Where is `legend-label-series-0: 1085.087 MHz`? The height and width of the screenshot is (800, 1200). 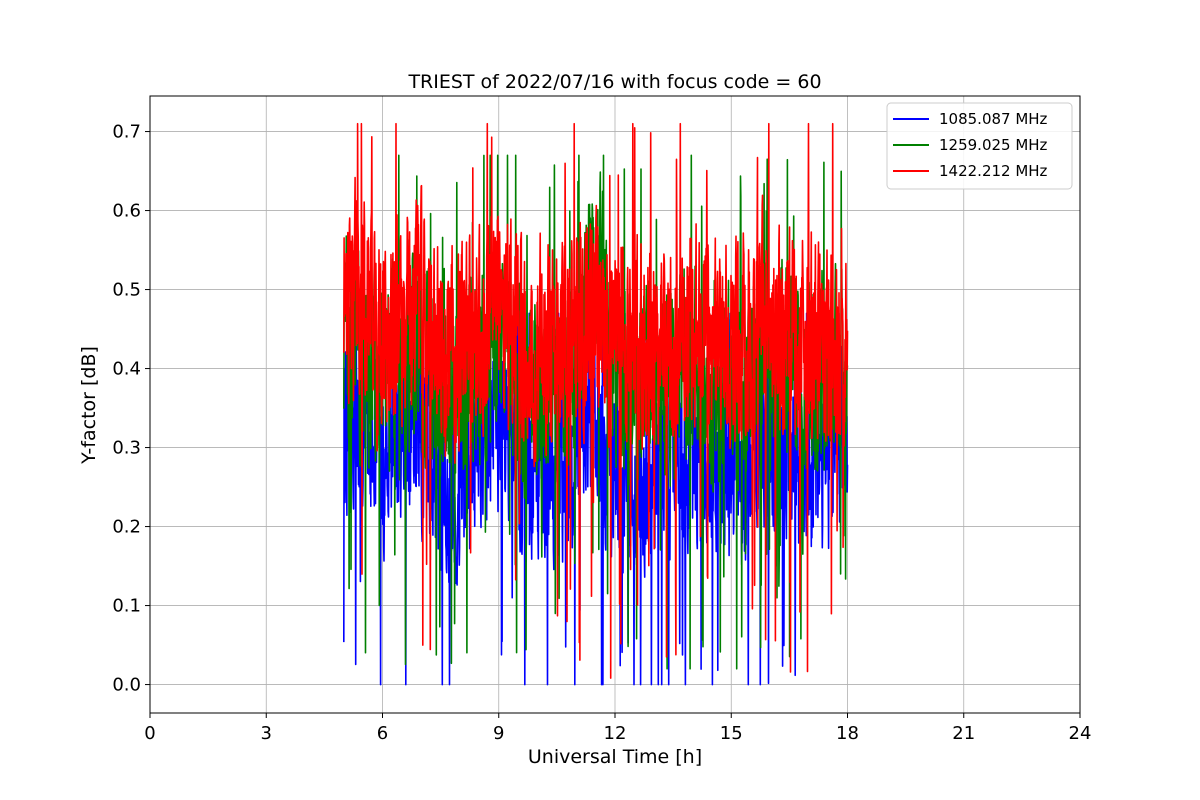 legend-label-series-0: 1085.087 MHz is located at coordinates (993, 119).